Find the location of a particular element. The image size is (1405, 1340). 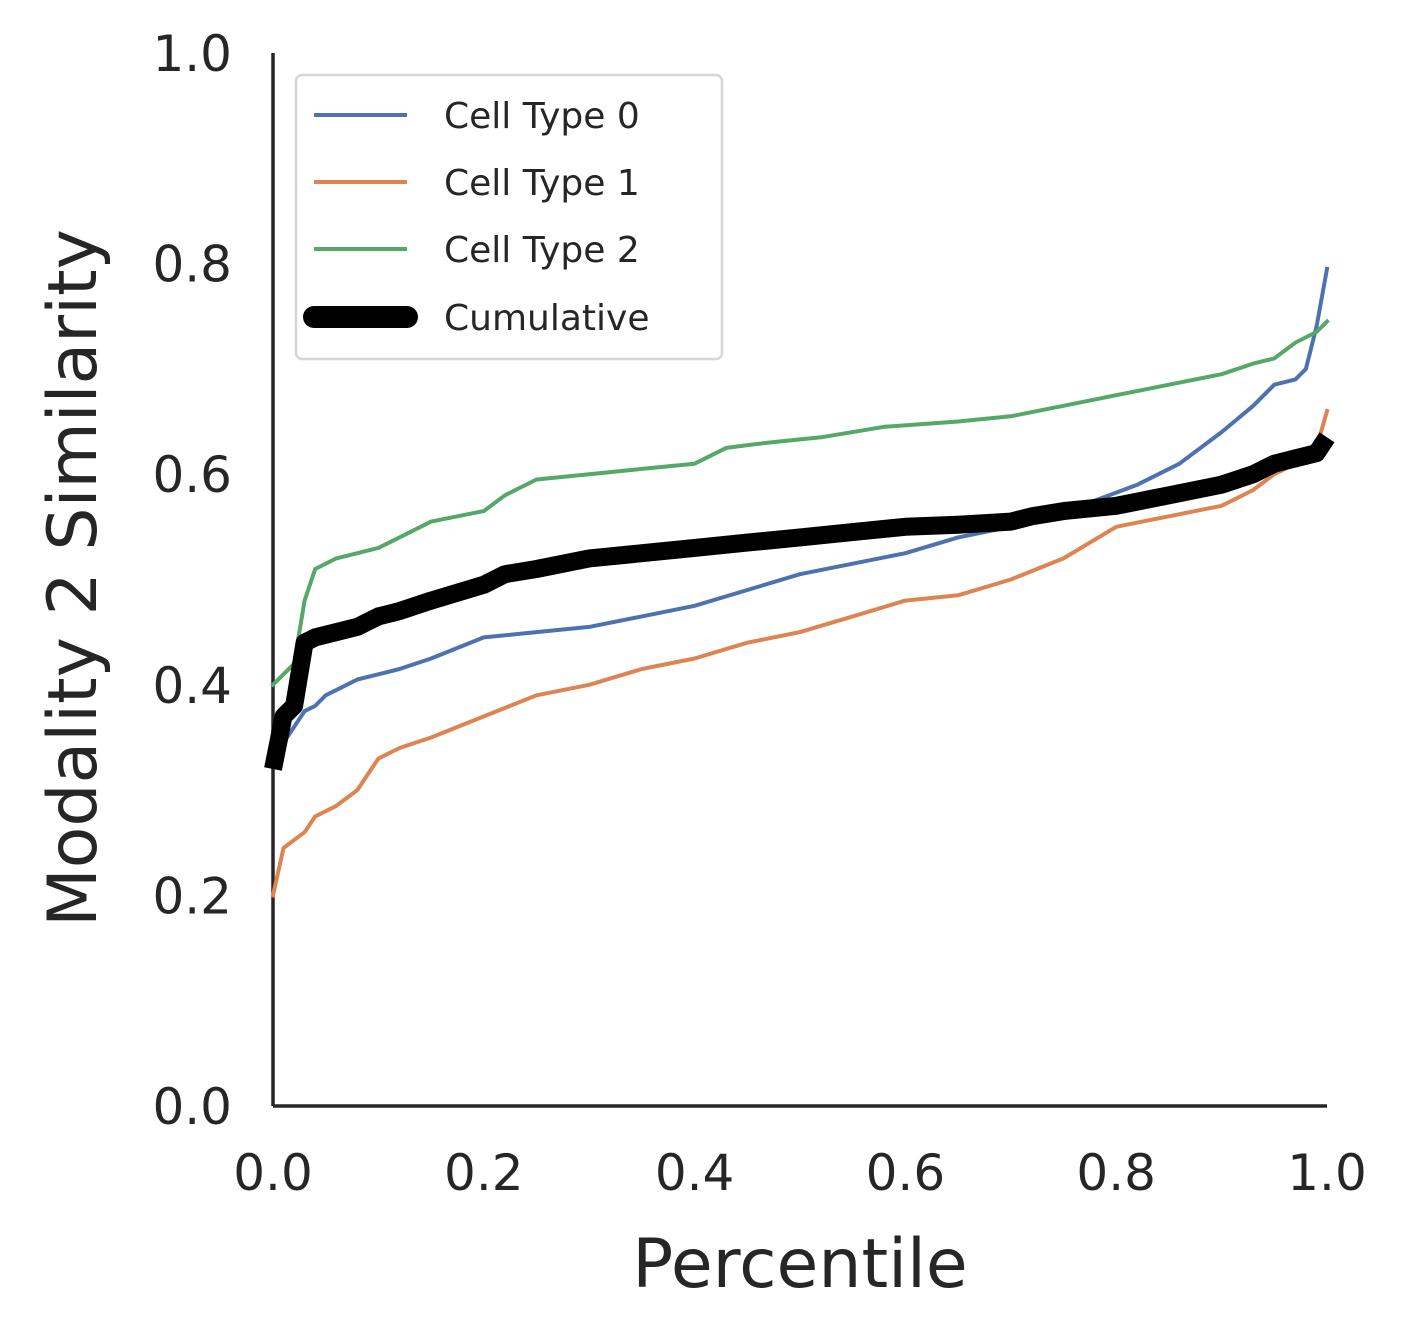

y-tick-label: 1.0 is located at coordinates (192, 54).